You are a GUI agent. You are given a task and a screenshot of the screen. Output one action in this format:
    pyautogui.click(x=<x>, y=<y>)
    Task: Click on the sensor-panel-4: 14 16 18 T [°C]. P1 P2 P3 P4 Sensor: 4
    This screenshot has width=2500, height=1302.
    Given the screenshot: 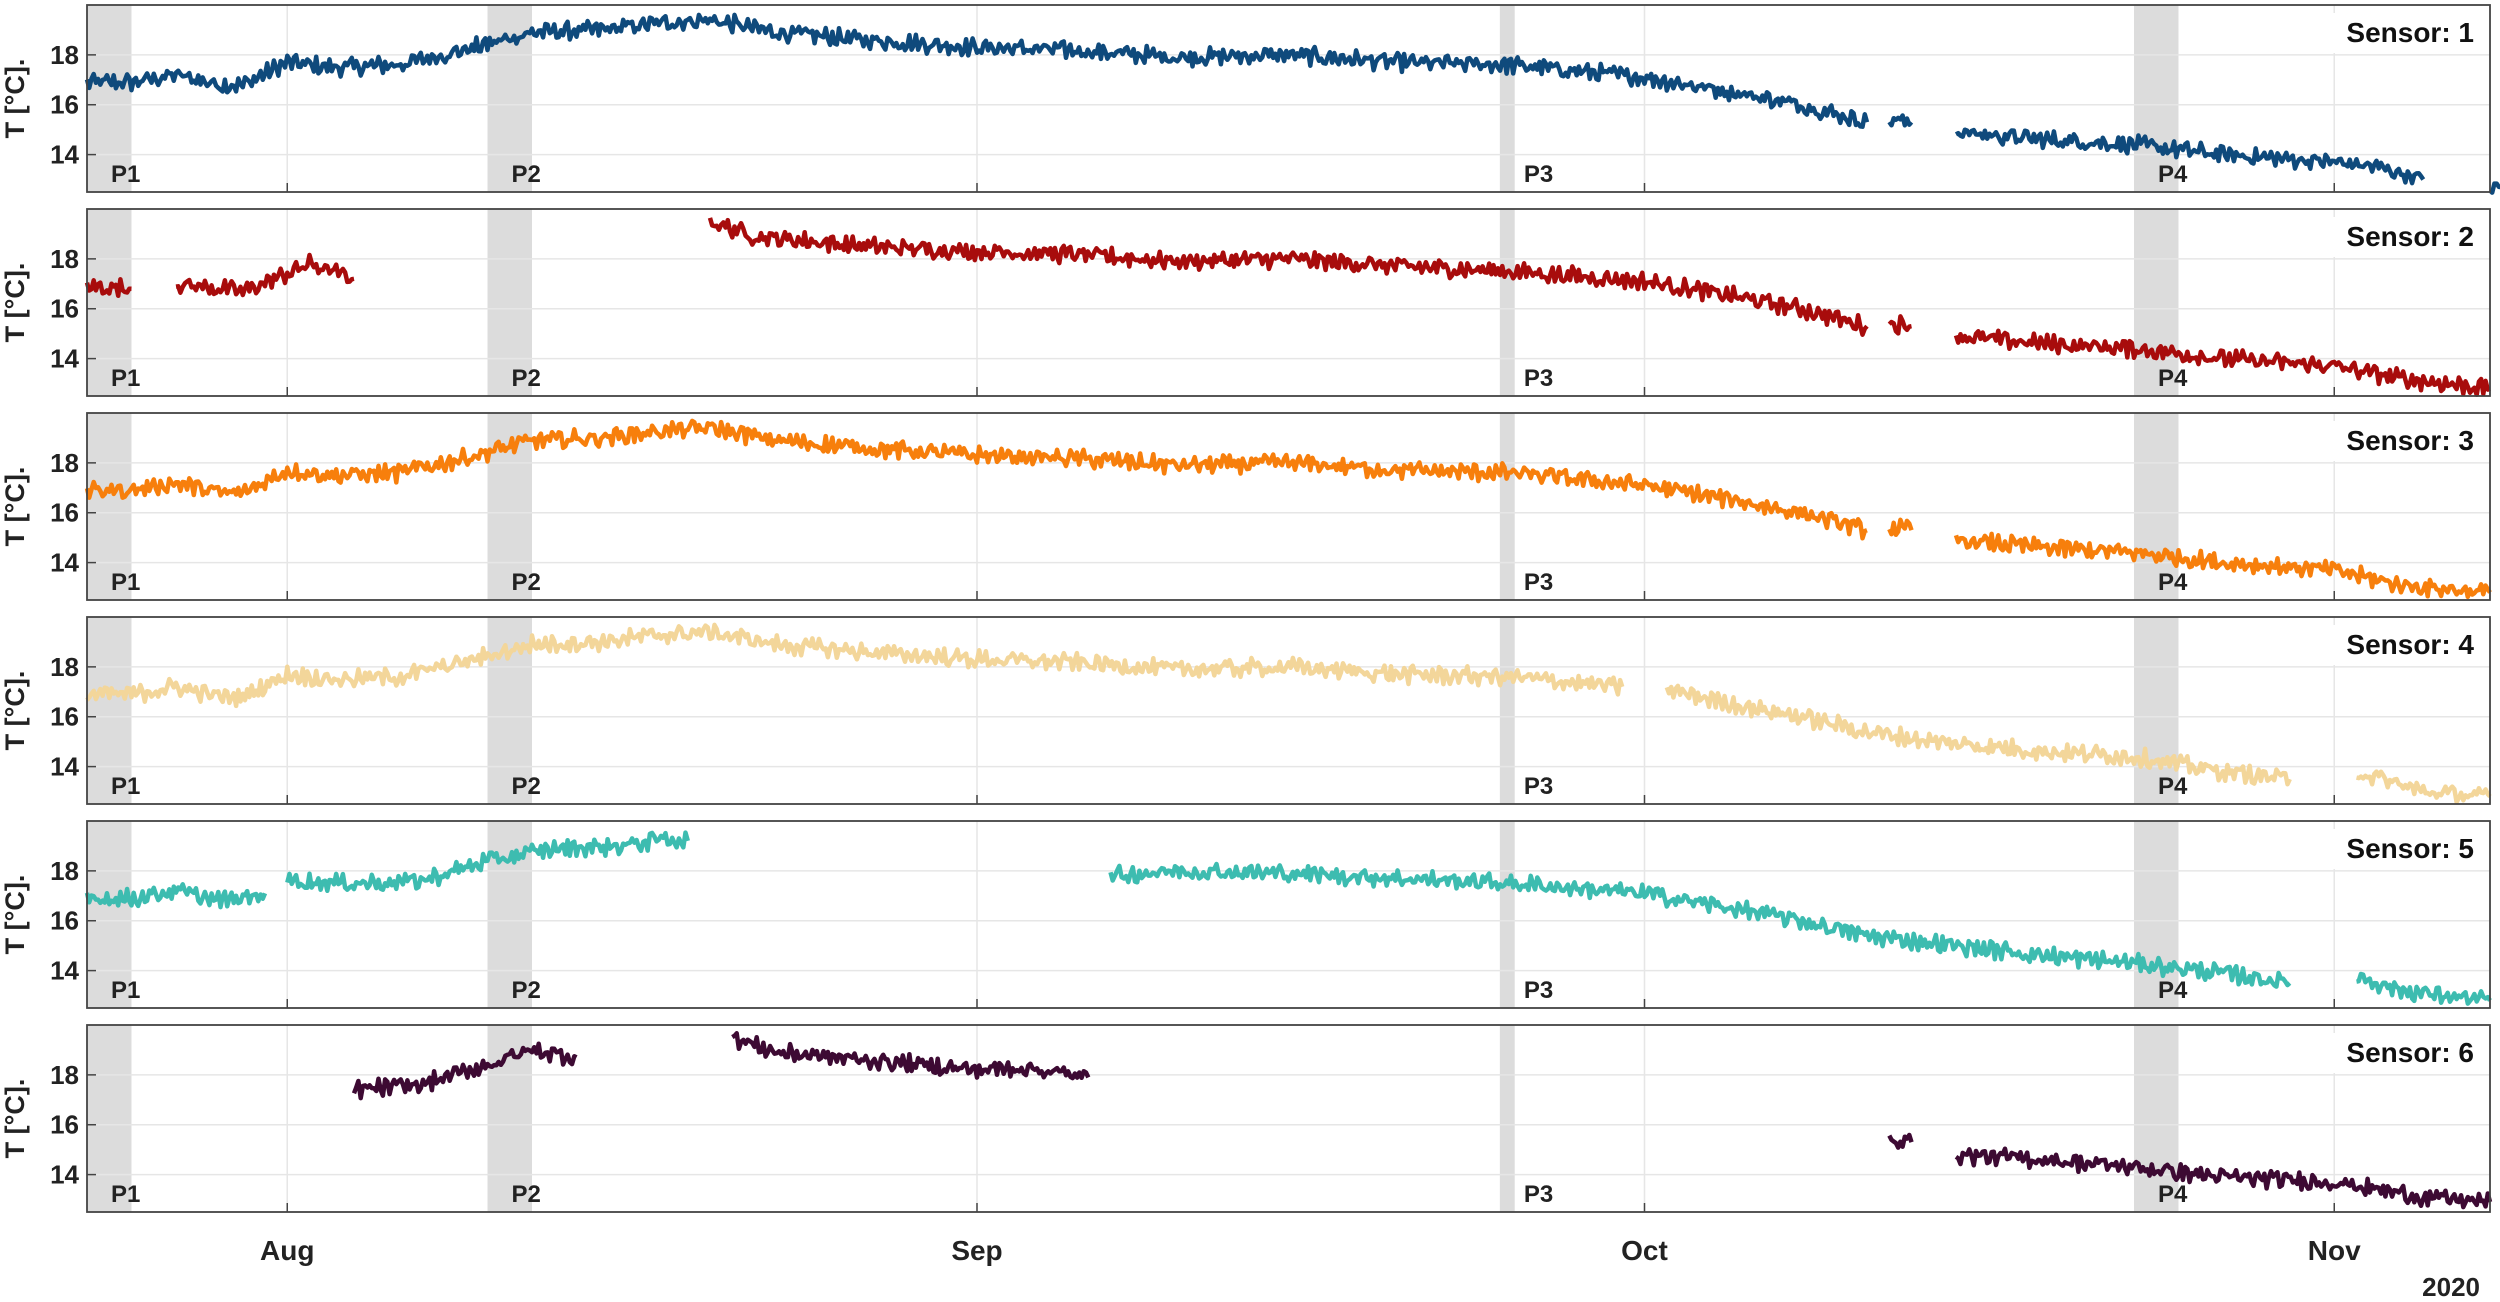 What is the action you would take?
    pyautogui.click(x=1246, y=710)
    